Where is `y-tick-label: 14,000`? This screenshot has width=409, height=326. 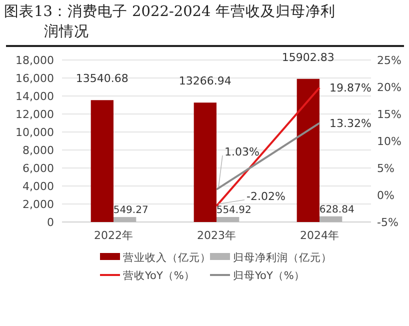
y-tick-label: 14,000 is located at coordinates (35, 96).